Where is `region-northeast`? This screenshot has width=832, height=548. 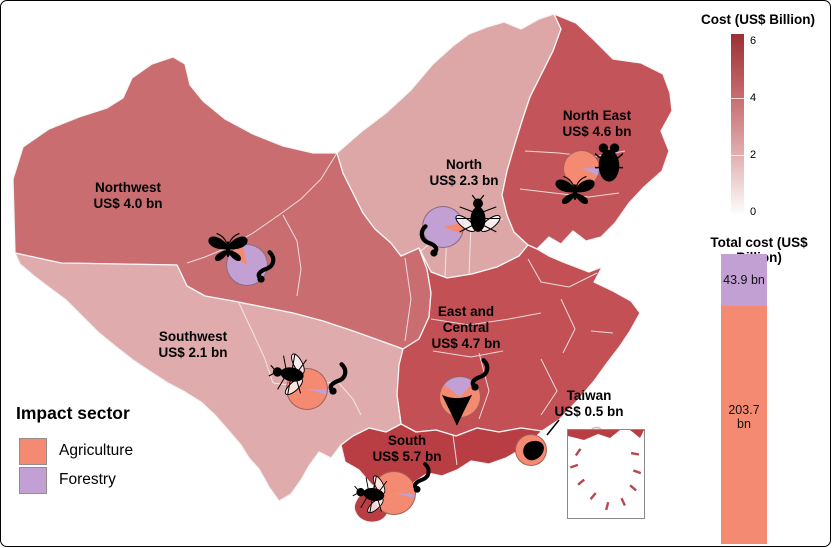 region-northeast is located at coordinates (587, 131).